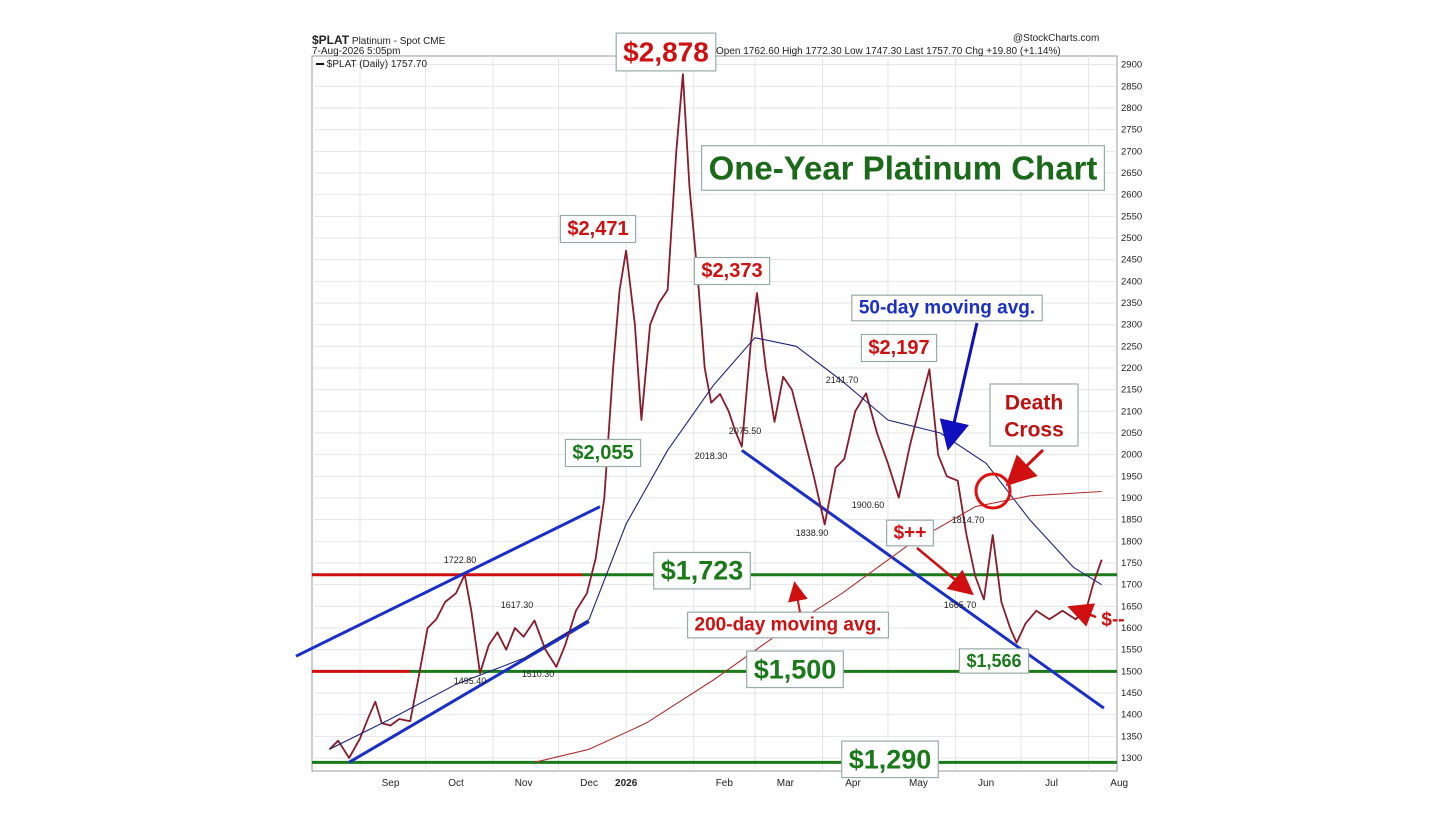  I want to click on annotation-200day-box, so click(788, 625).